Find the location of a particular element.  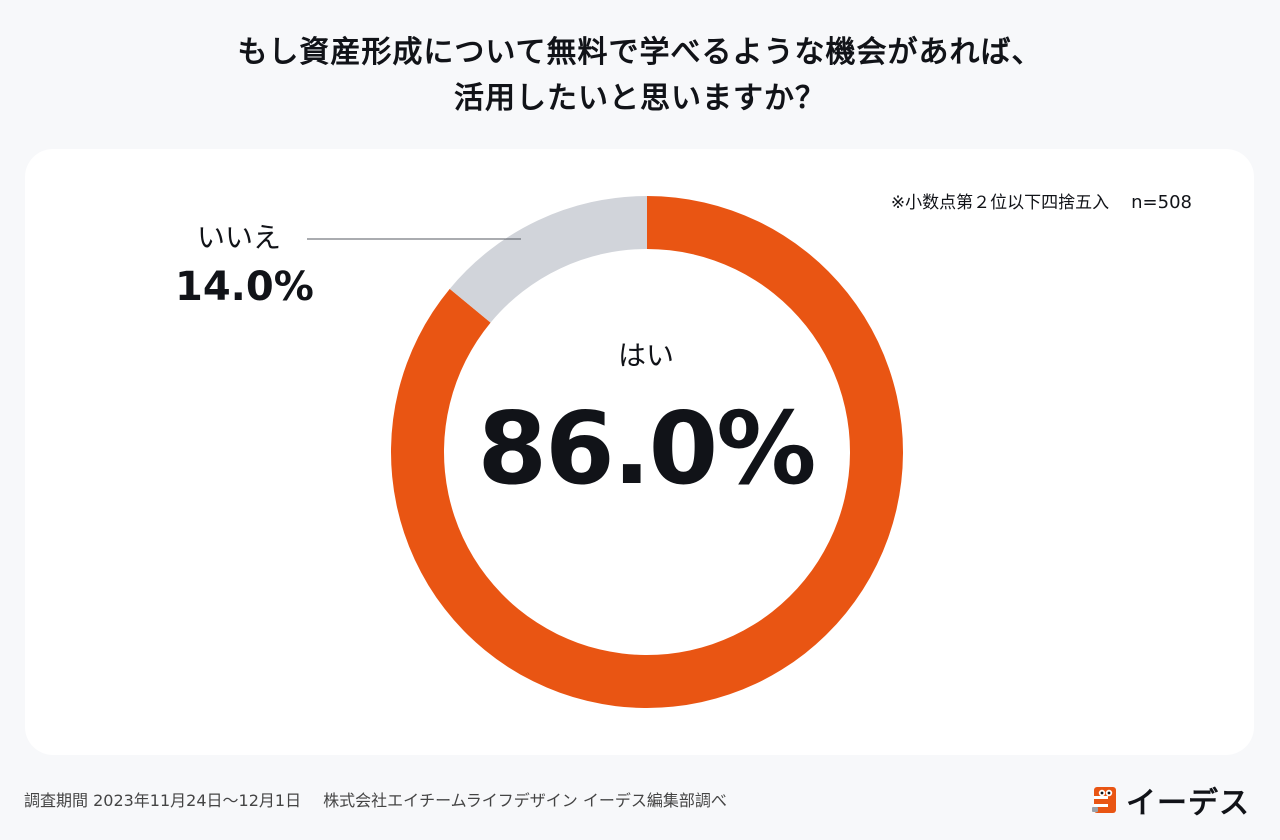

owl-logo-icon is located at coordinates (1105, 800).